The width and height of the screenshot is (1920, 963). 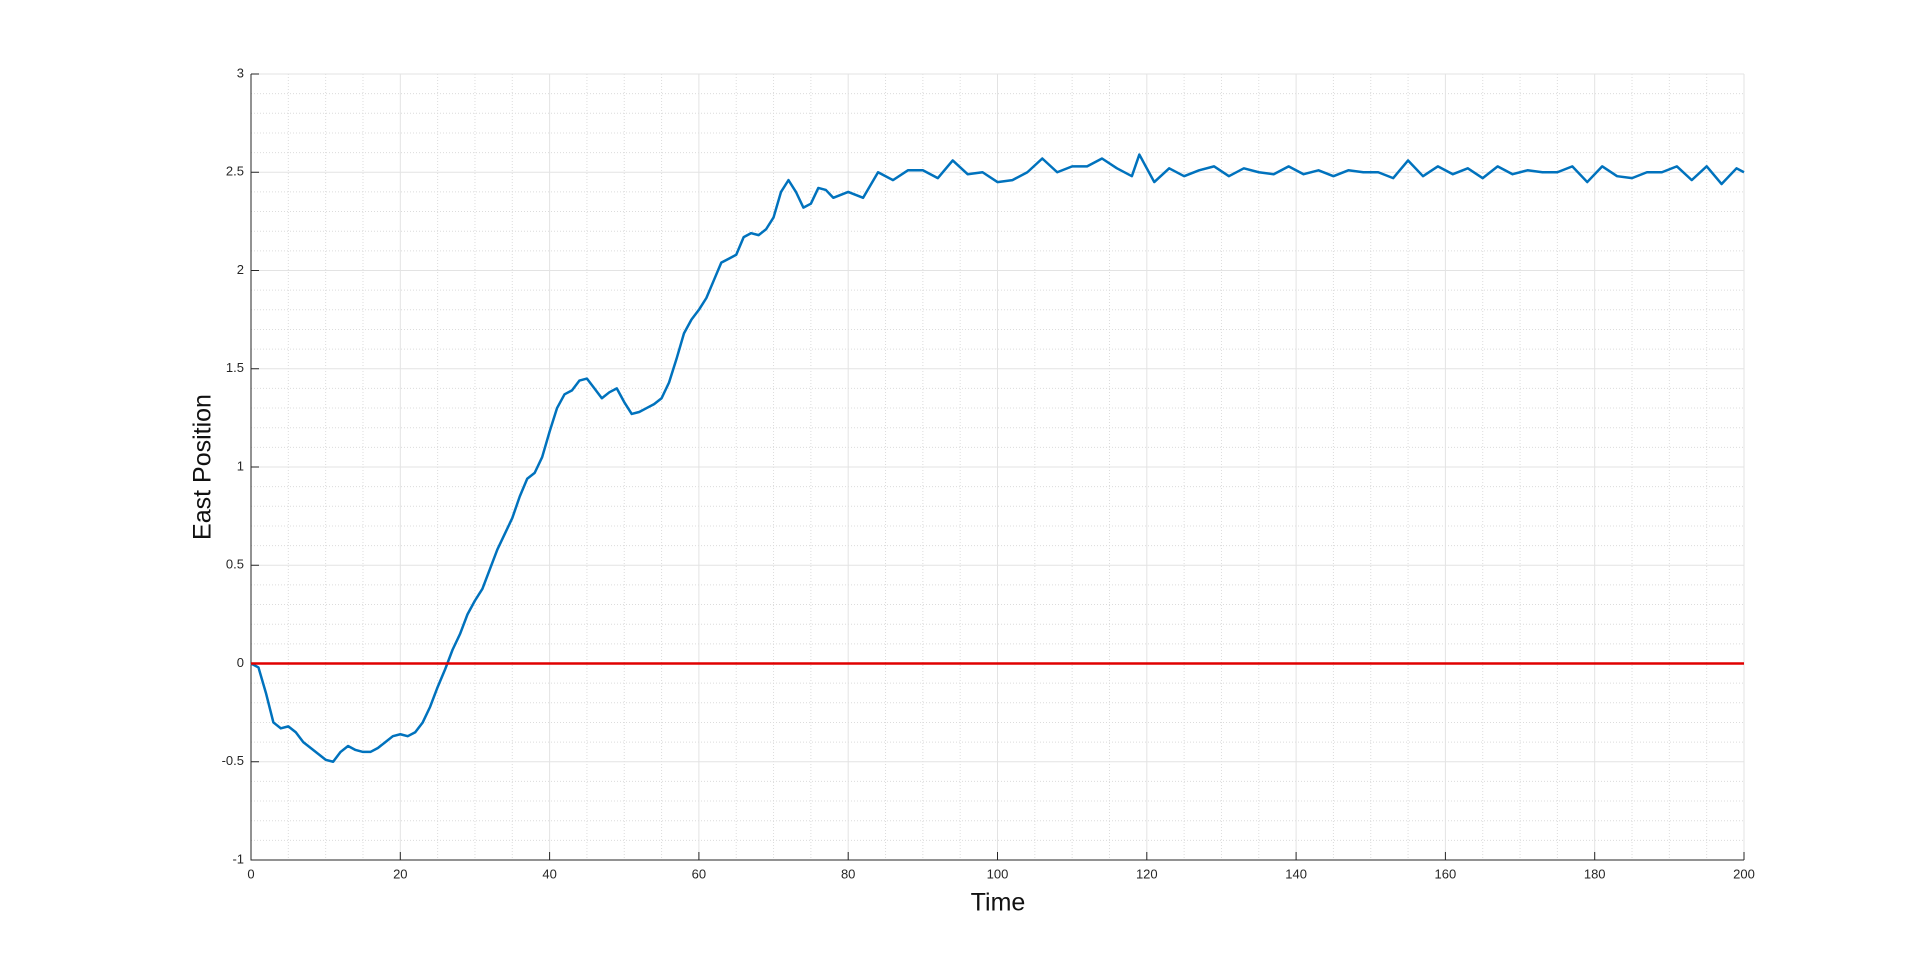 I want to click on x-tick-label: 120, so click(x=1147, y=873).